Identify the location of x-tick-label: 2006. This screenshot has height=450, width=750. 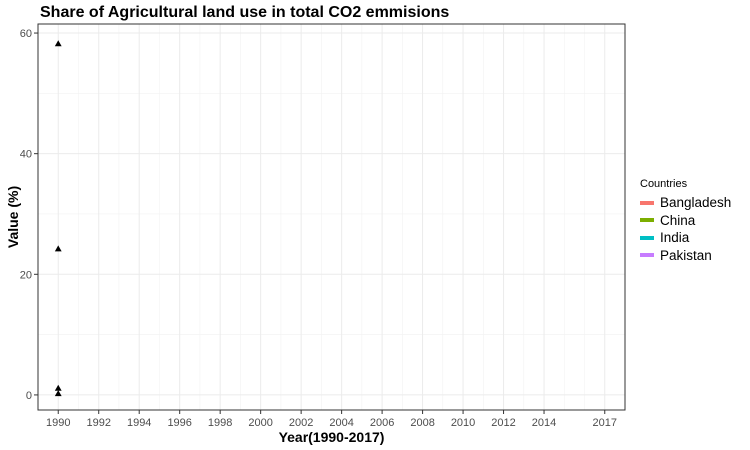
(382, 423).